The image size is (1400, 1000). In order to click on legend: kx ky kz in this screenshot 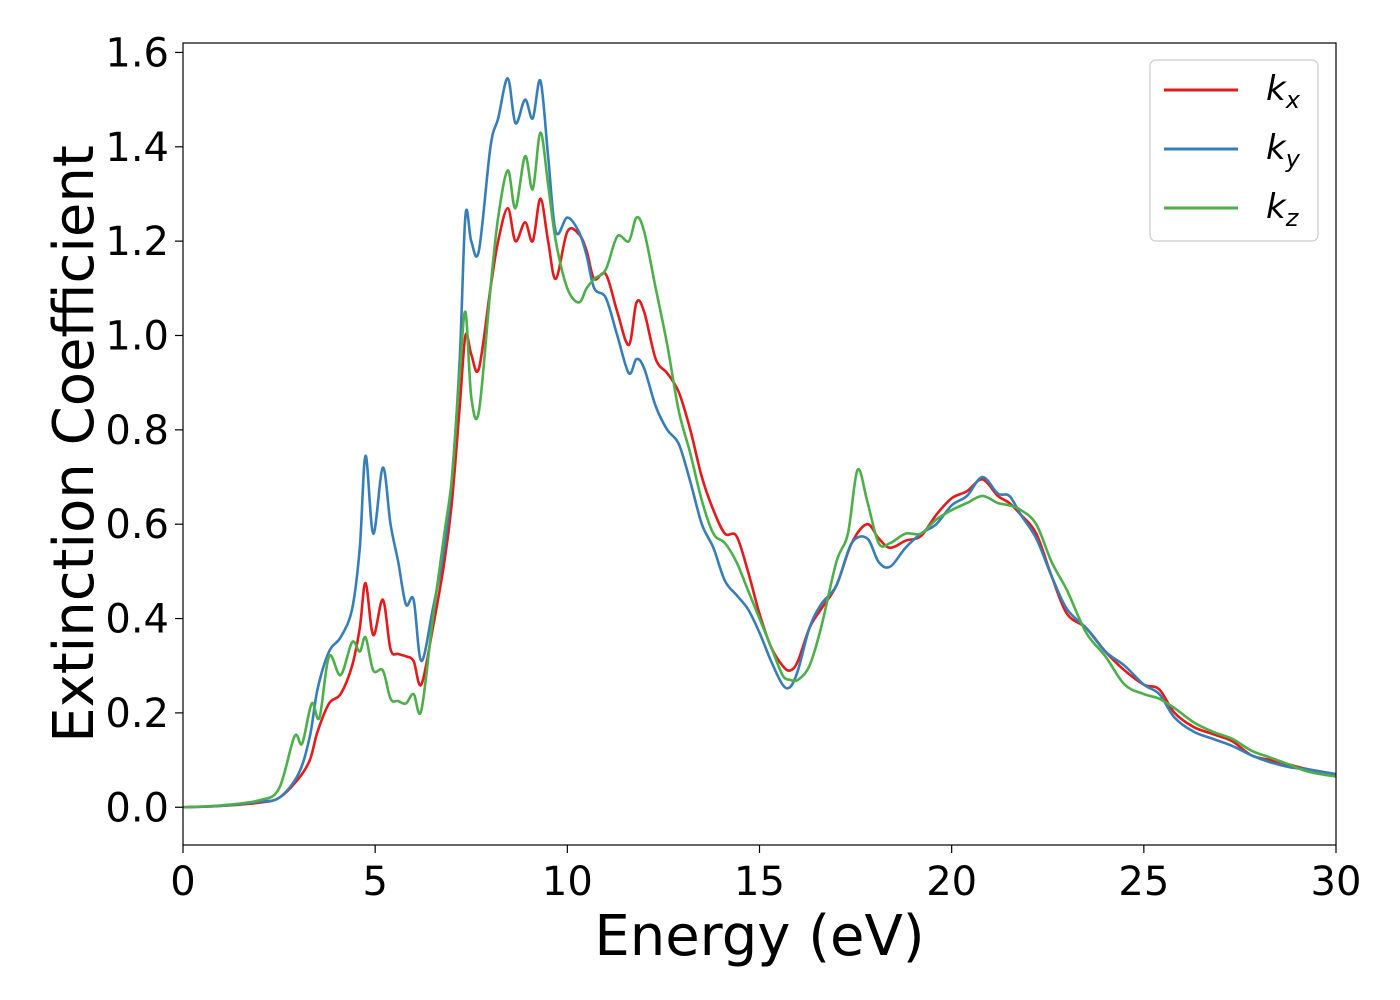, I will do `click(1234, 150)`.